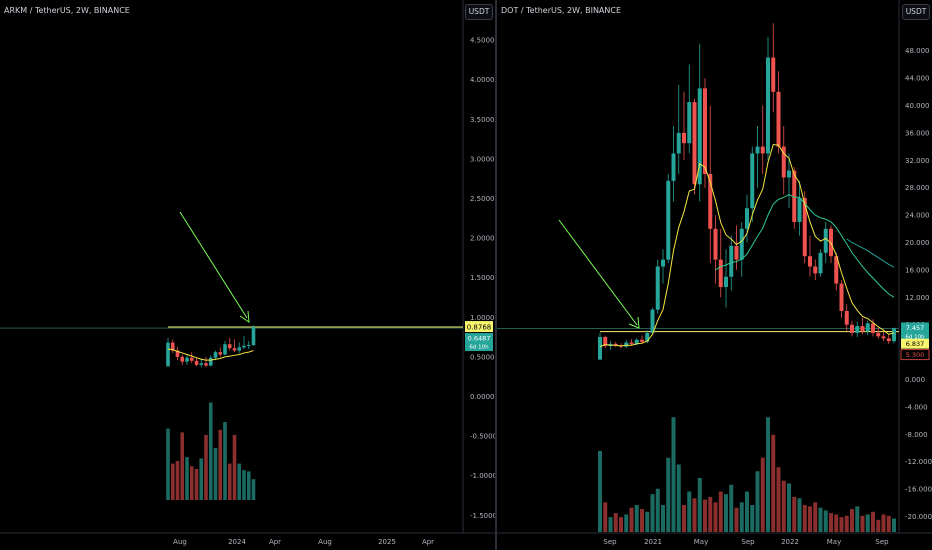 The image size is (932, 550). Describe the element at coordinates (479, 12) in the screenshot. I see `currency-button-left: USDT` at that location.